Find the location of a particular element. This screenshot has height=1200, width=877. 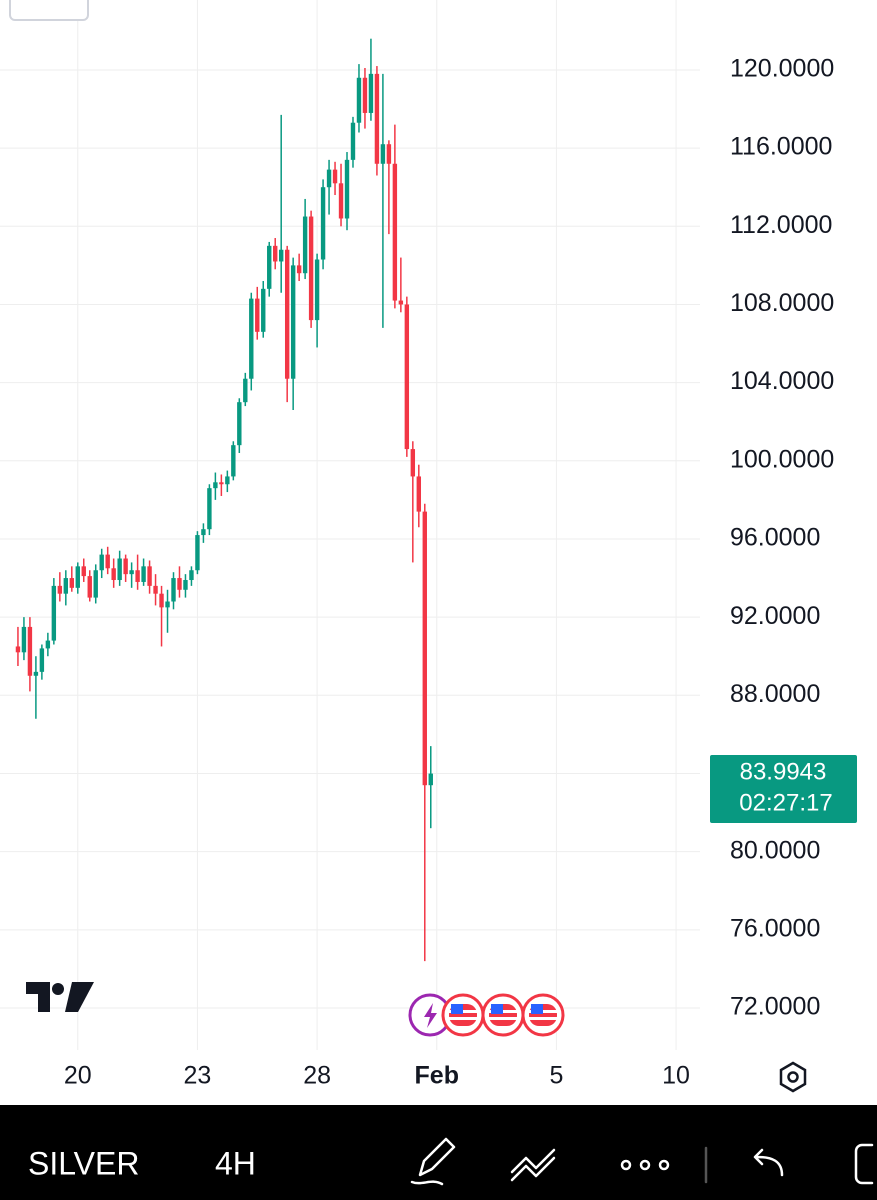

y-tick-label: 120.0000 is located at coordinates (782, 69).